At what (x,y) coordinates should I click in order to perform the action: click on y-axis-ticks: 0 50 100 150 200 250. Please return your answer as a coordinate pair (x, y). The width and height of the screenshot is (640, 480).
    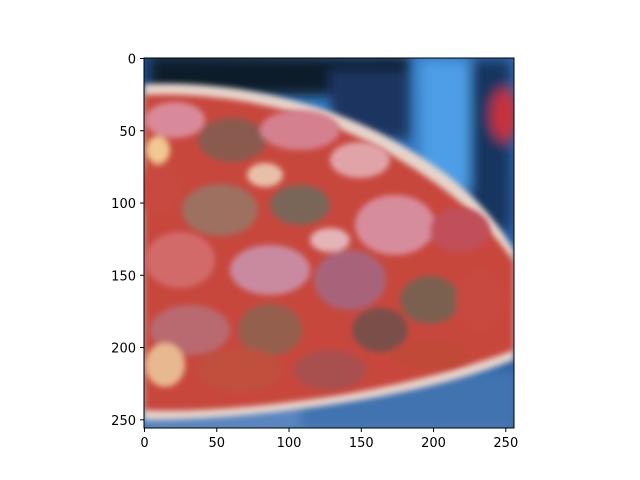
    Looking at the image, I should click on (127, 241).